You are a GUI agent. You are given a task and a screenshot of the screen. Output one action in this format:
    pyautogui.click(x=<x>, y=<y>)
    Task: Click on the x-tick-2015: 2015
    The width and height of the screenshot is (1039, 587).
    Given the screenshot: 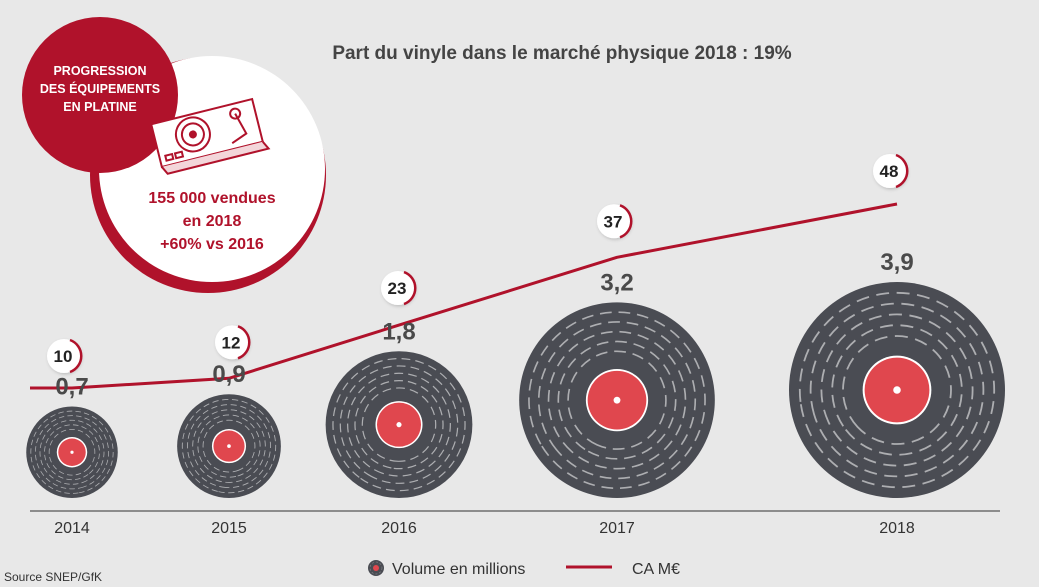 What is the action you would take?
    pyautogui.click(x=229, y=528)
    